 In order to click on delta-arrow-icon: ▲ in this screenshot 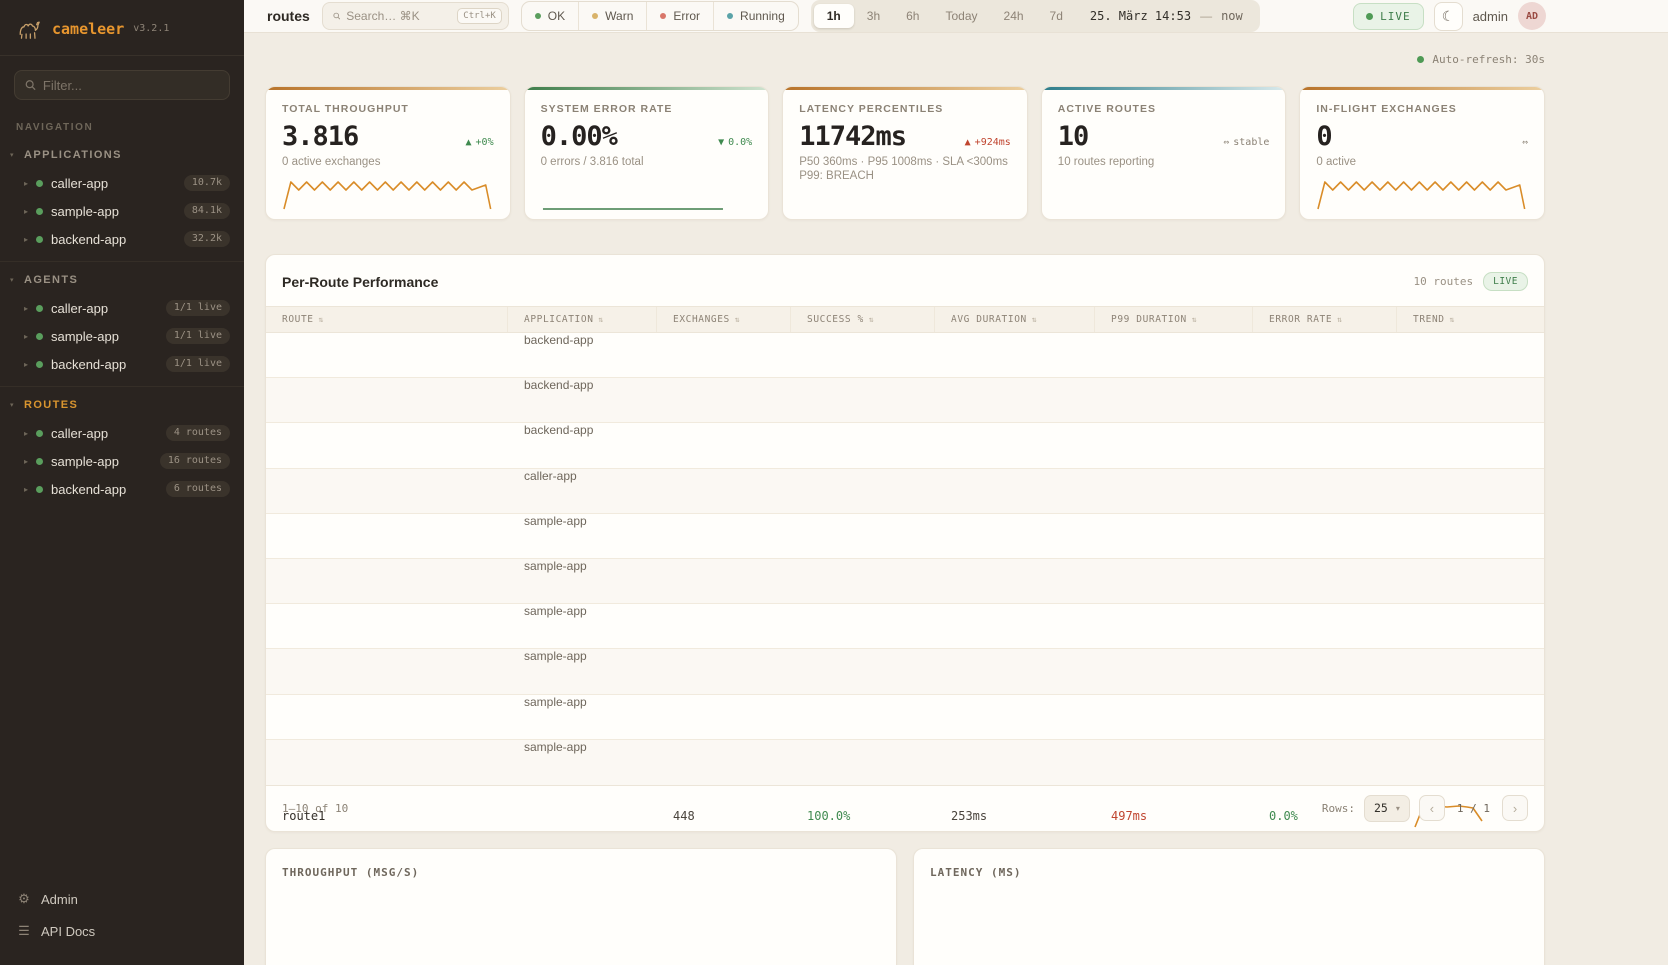, I will do `click(468, 142)`.